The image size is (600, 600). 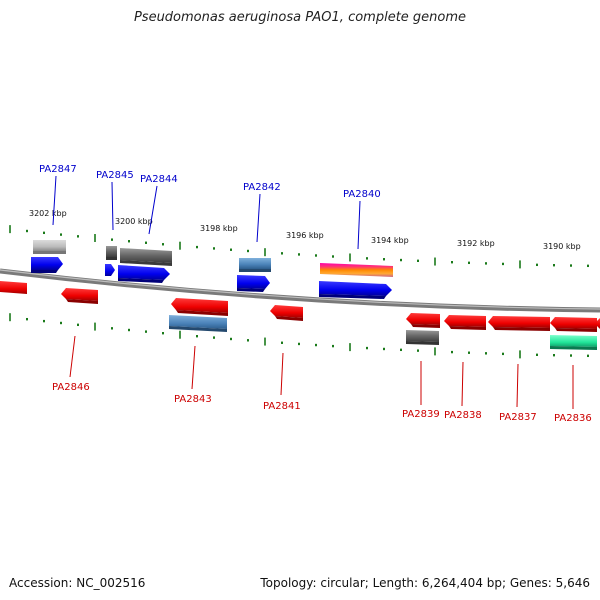 What do you see at coordinates (134, 221) in the screenshot?
I see `ruler-label: 3200 kbp` at bounding box center [134, 221].